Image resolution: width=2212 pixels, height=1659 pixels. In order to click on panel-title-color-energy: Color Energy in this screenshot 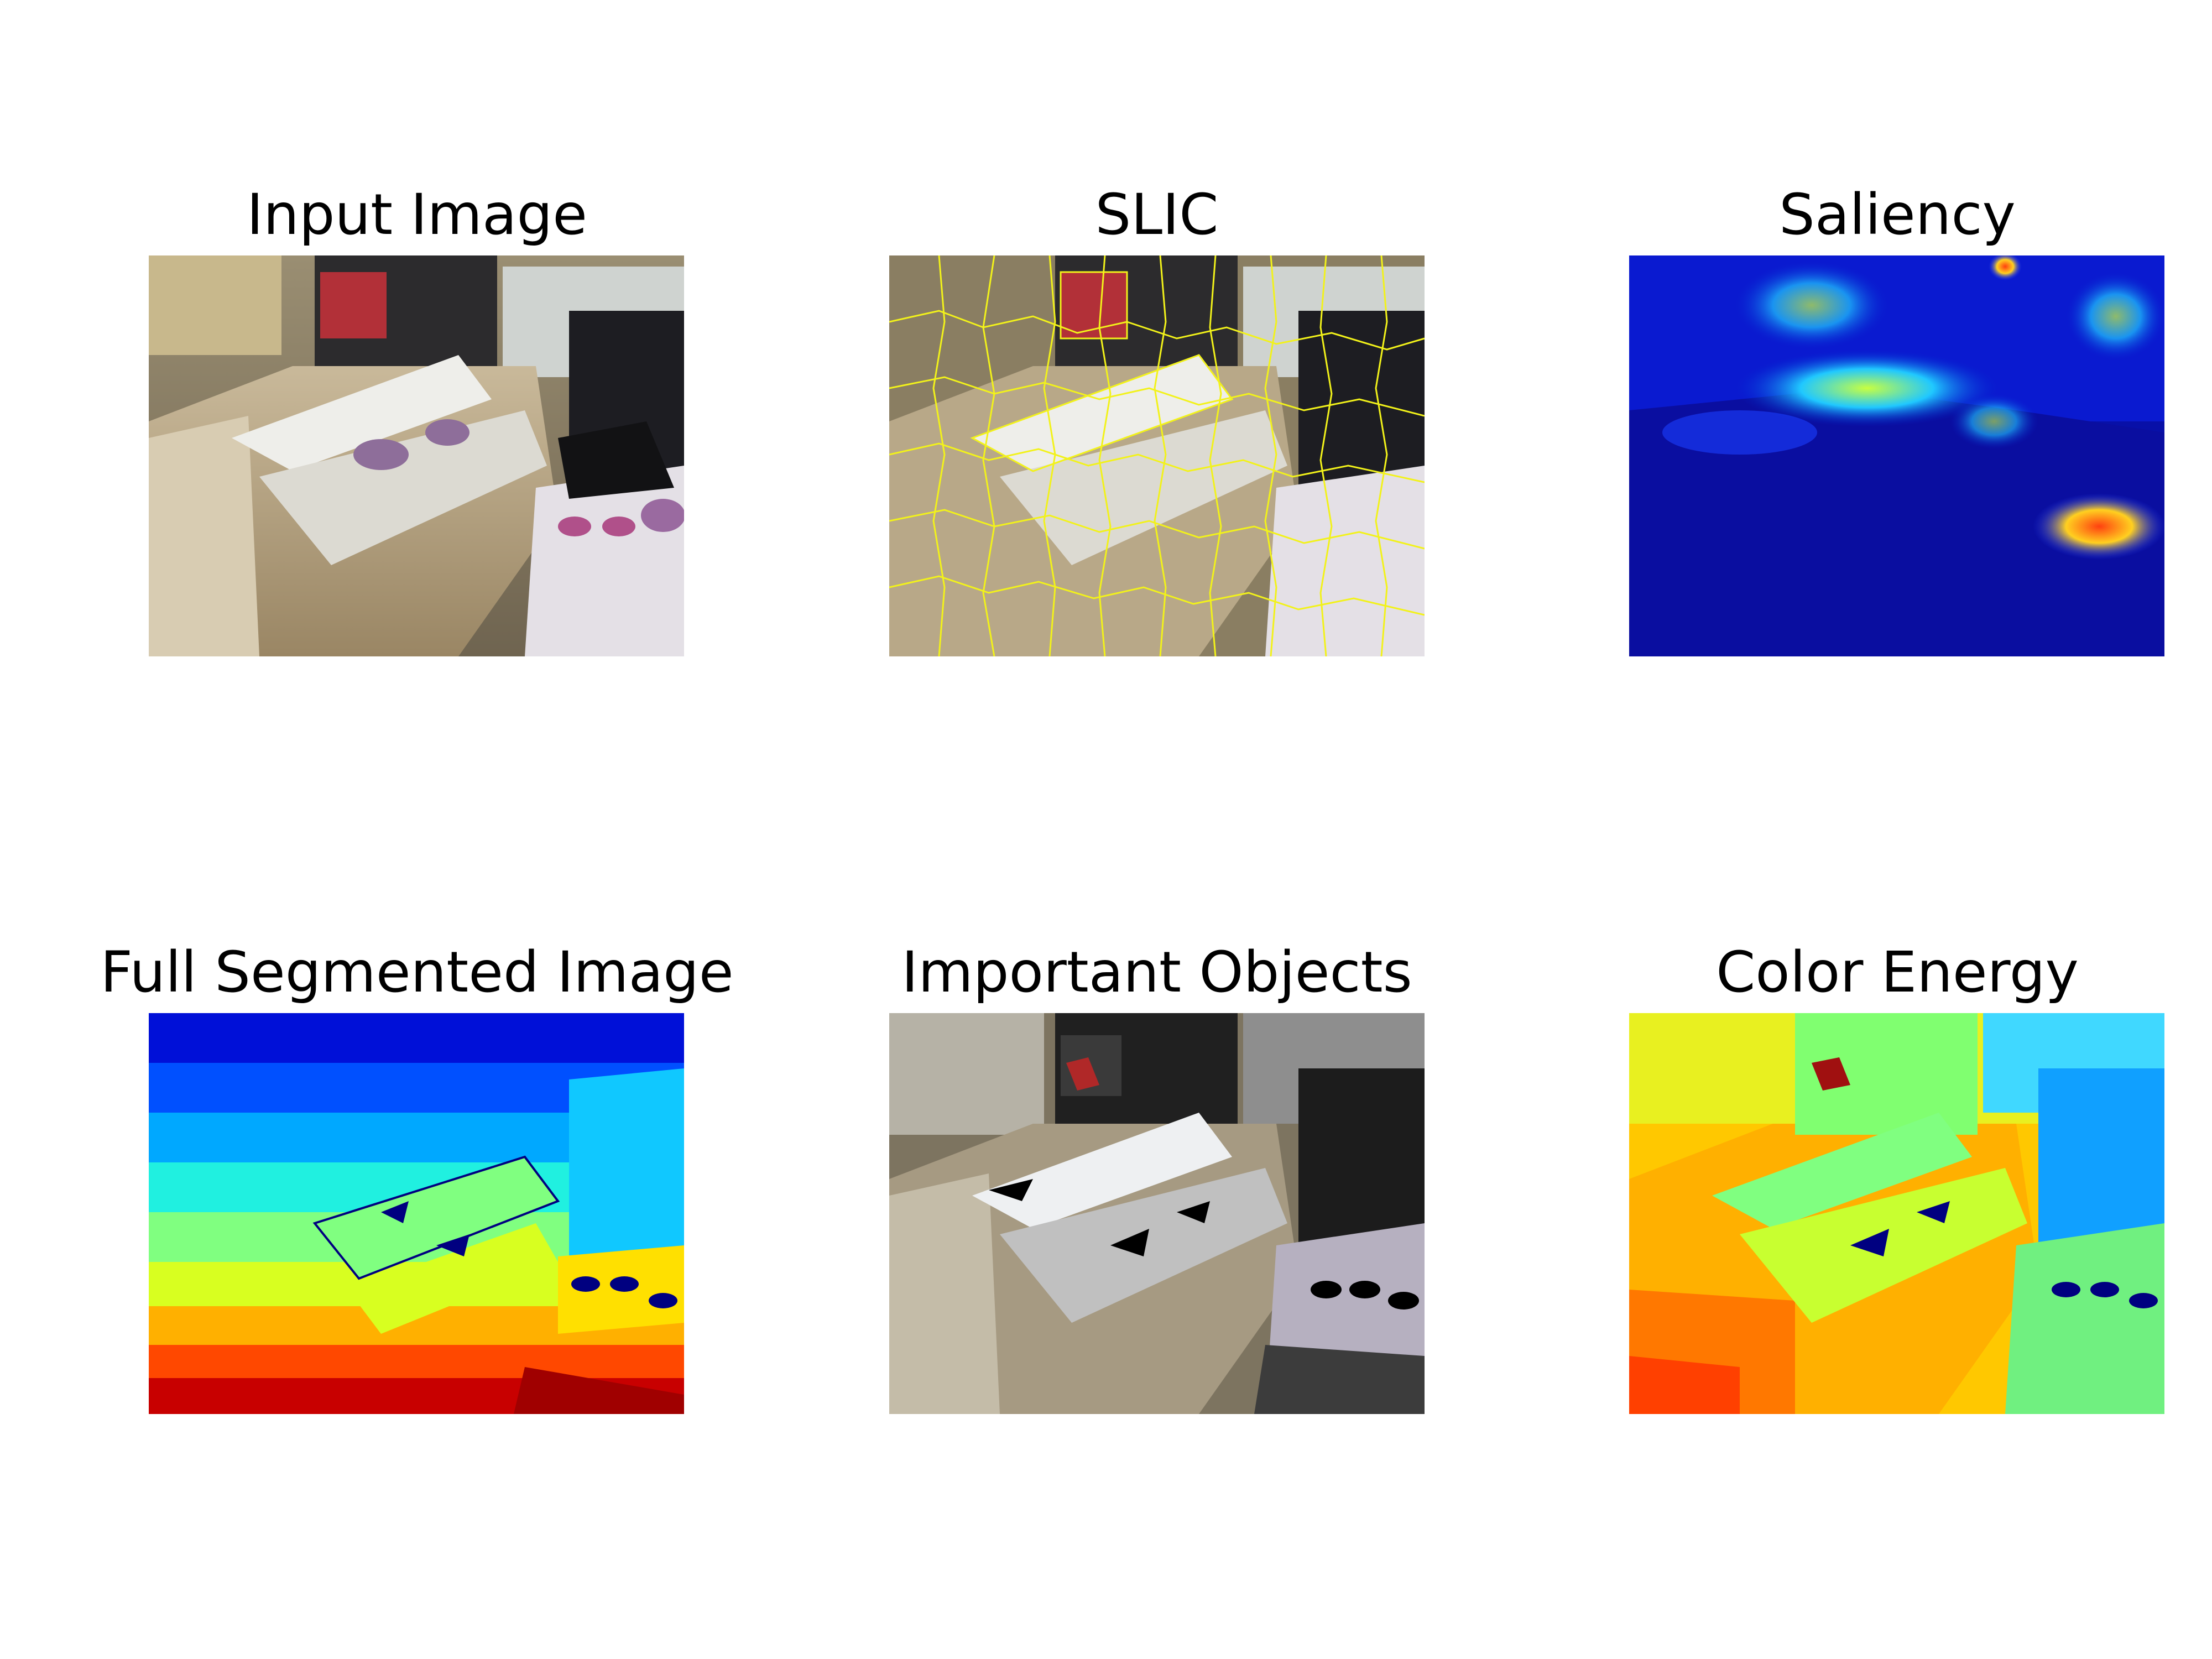, I will do `click(1898, 973)`.